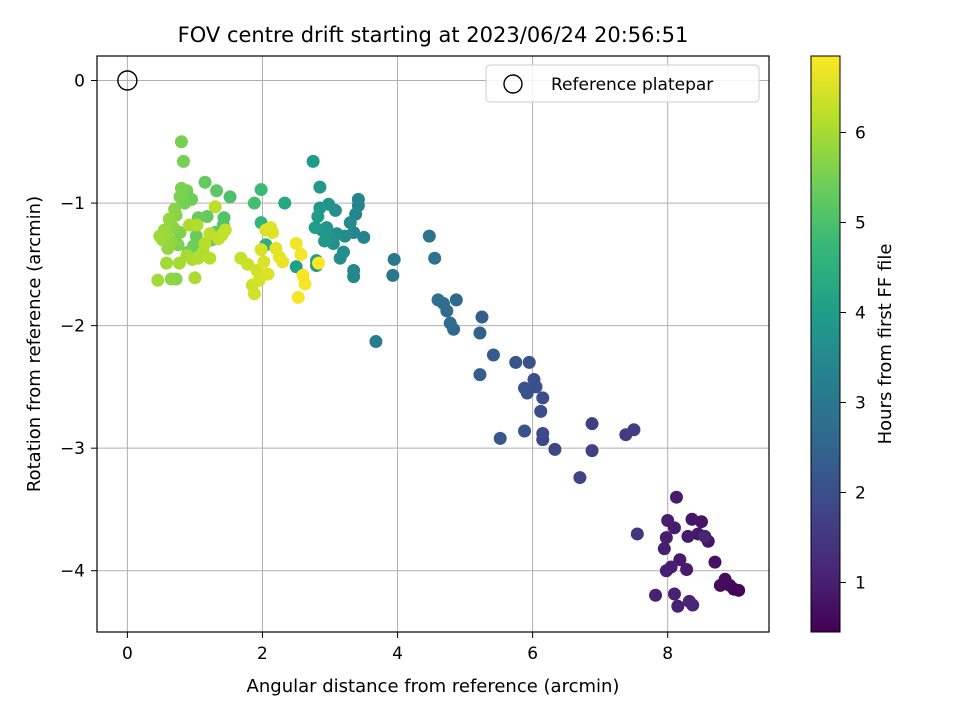 This screenshot has height=720, width=960. Describe the element at coordinates (860, 404) in the screenshot. I see `colorbar-tick-label: 3` at that location.